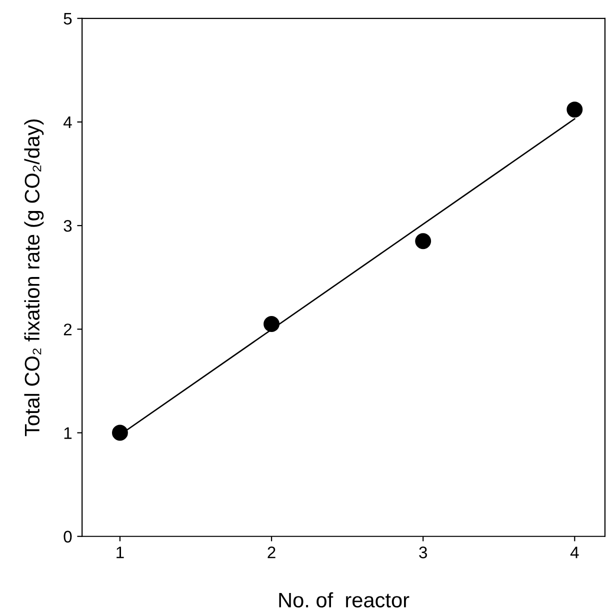 The width and height of the screenshot is (608, 613). I want to click on x-tick-label: 4, so click(574, 552).